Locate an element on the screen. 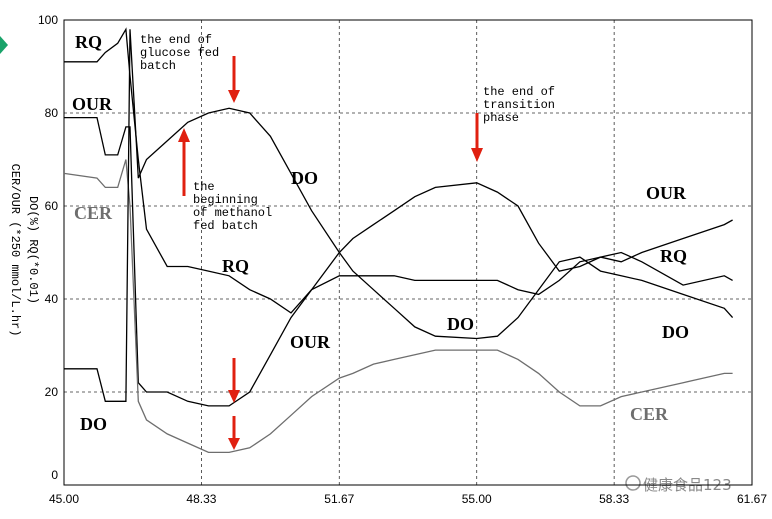 The width and height of the screenshot is (772, 519). annotation: transition is located at coordinates (519, 105).